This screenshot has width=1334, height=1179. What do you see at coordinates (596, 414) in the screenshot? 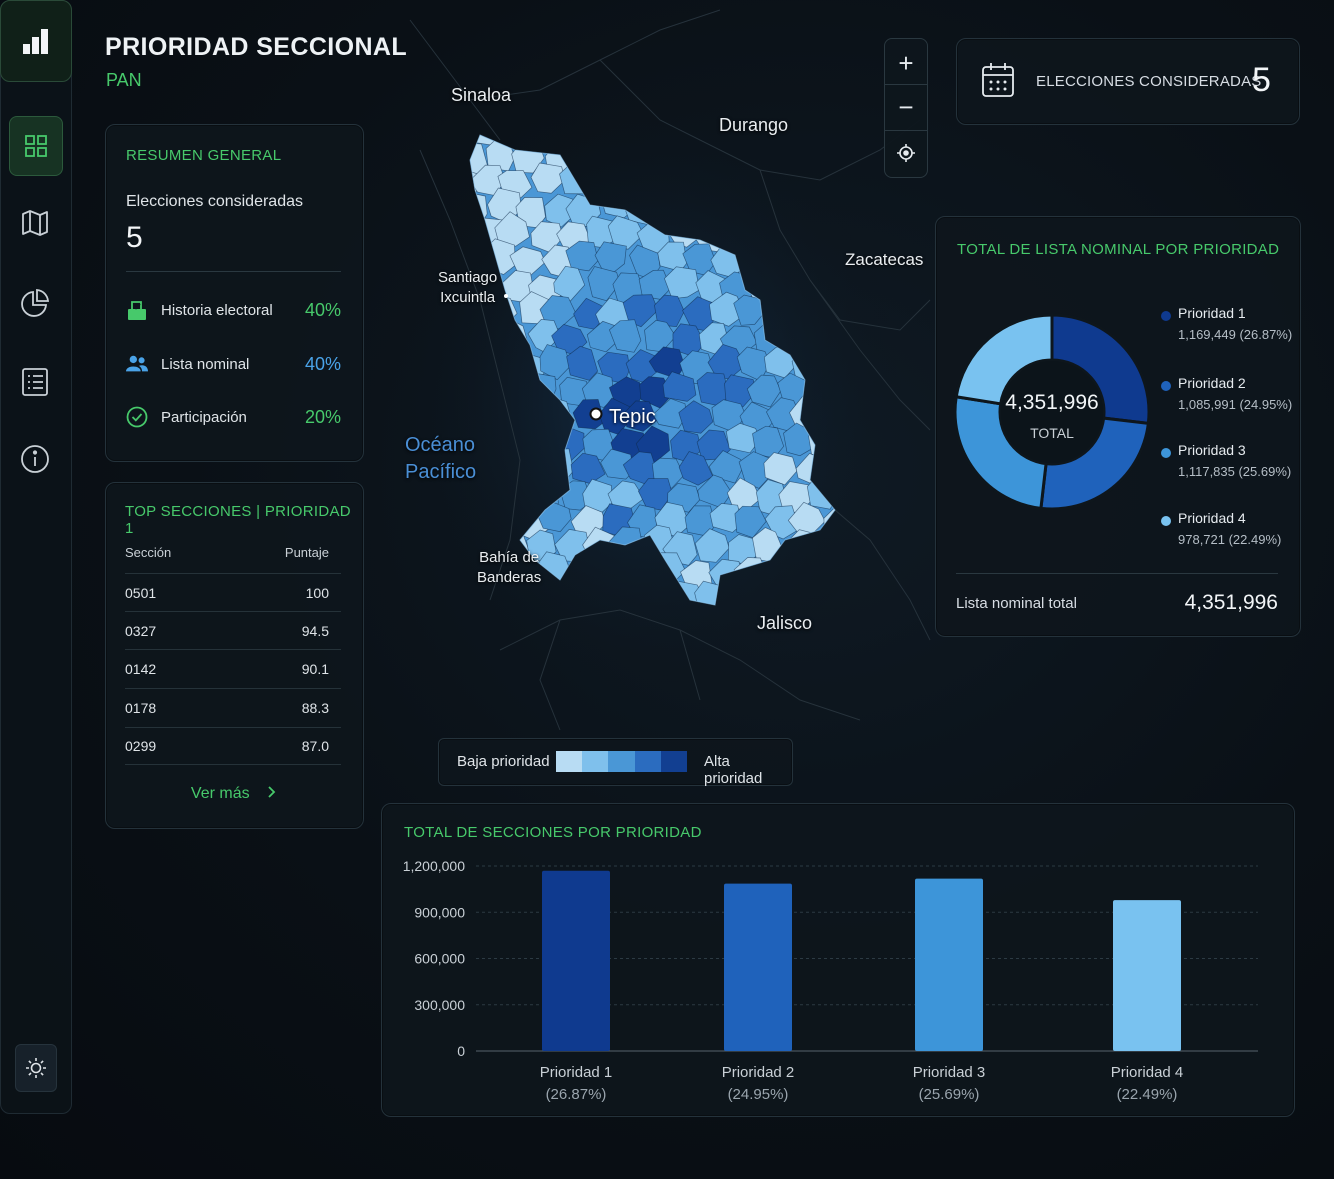
I see `tepic-marker` at bounding box center [596, 414].